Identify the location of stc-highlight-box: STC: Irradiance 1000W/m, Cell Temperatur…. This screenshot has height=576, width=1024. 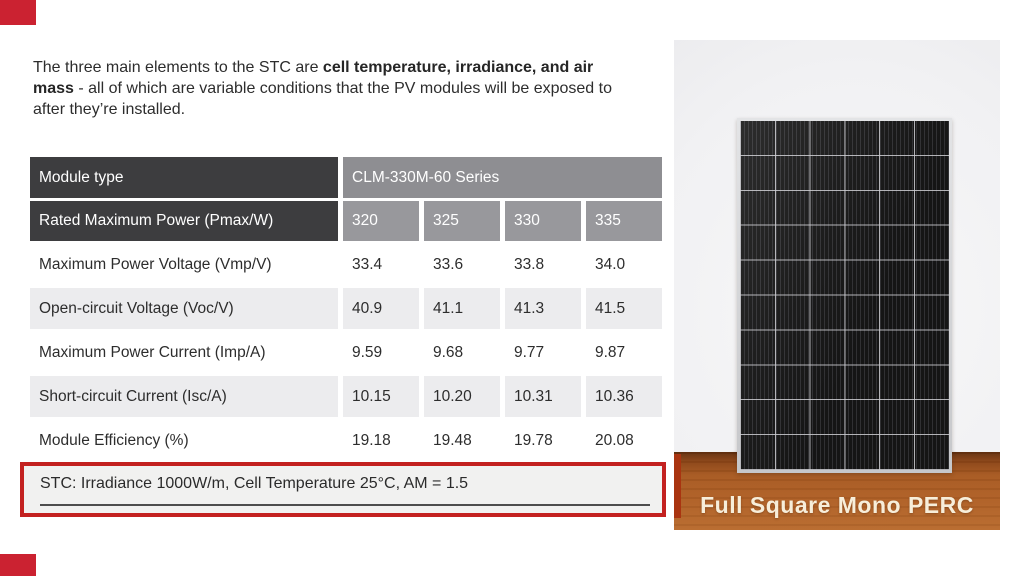
(343, 489).